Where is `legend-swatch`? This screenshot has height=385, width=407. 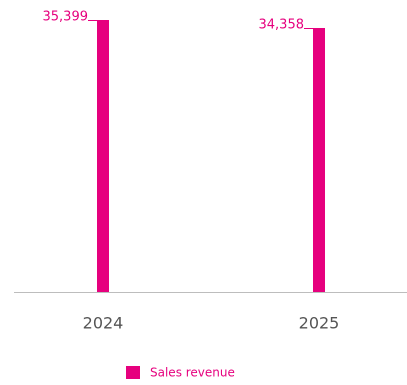
legend-swatch is located at coordinates (133, 372).